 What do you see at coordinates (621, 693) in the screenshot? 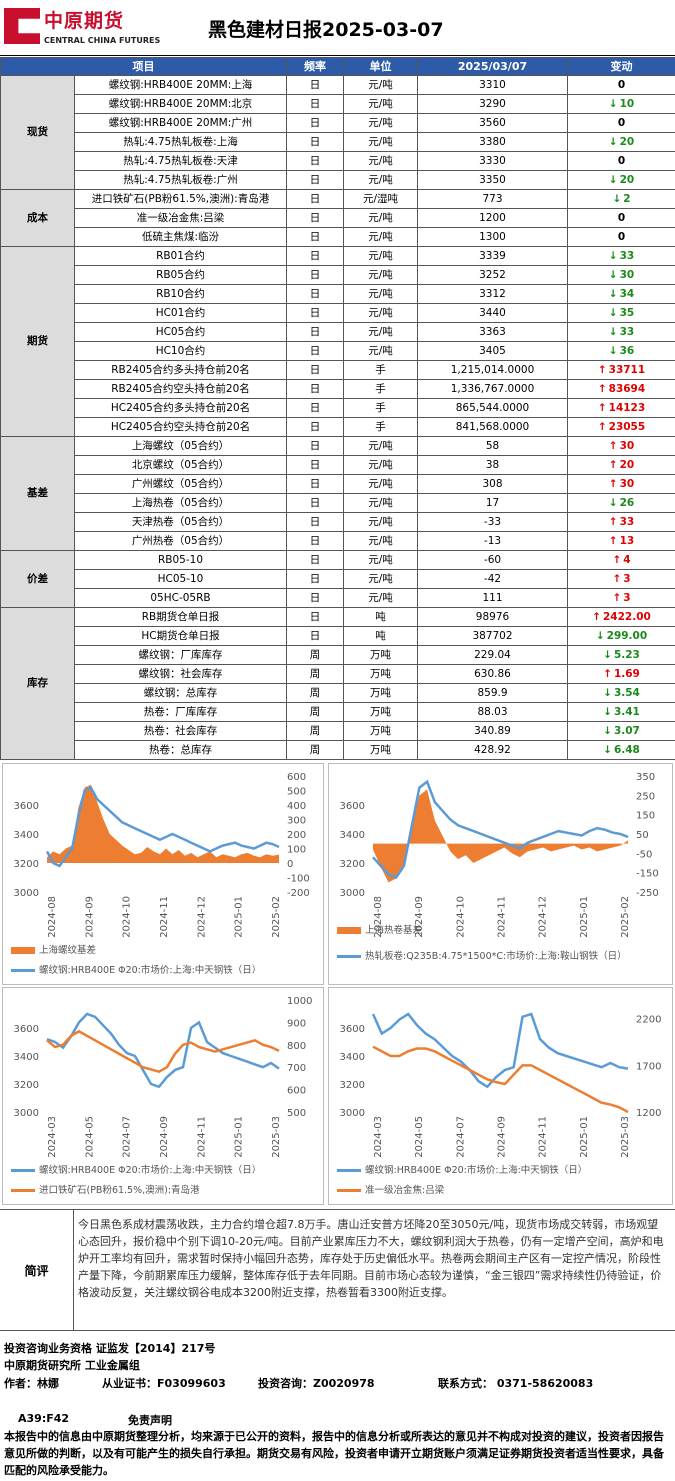
I see `change-cell: ↓ 3.54` at bounding box center [621, 693].